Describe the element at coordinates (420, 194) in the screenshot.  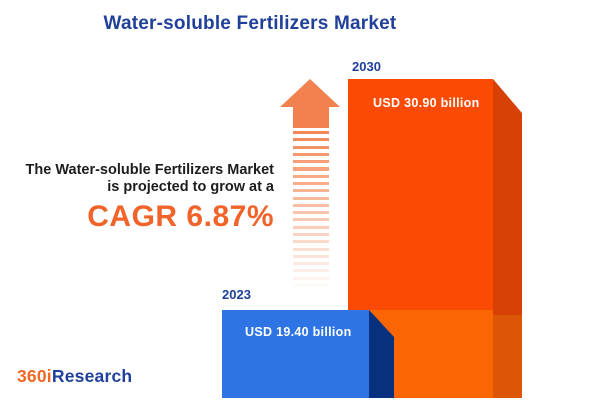
I see `bar-2030-front-growth-segment` at that location.